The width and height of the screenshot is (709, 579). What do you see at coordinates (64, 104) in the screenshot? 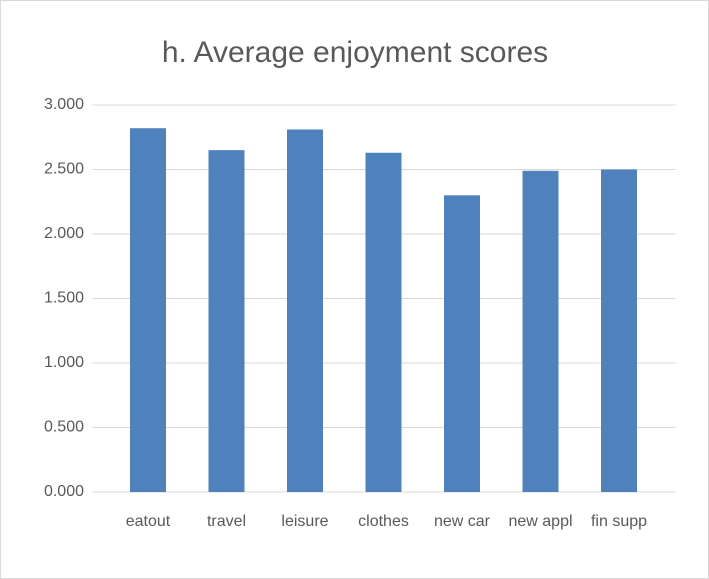
I see `y-tick-label: 3.000` at bounding box center [64, 104].